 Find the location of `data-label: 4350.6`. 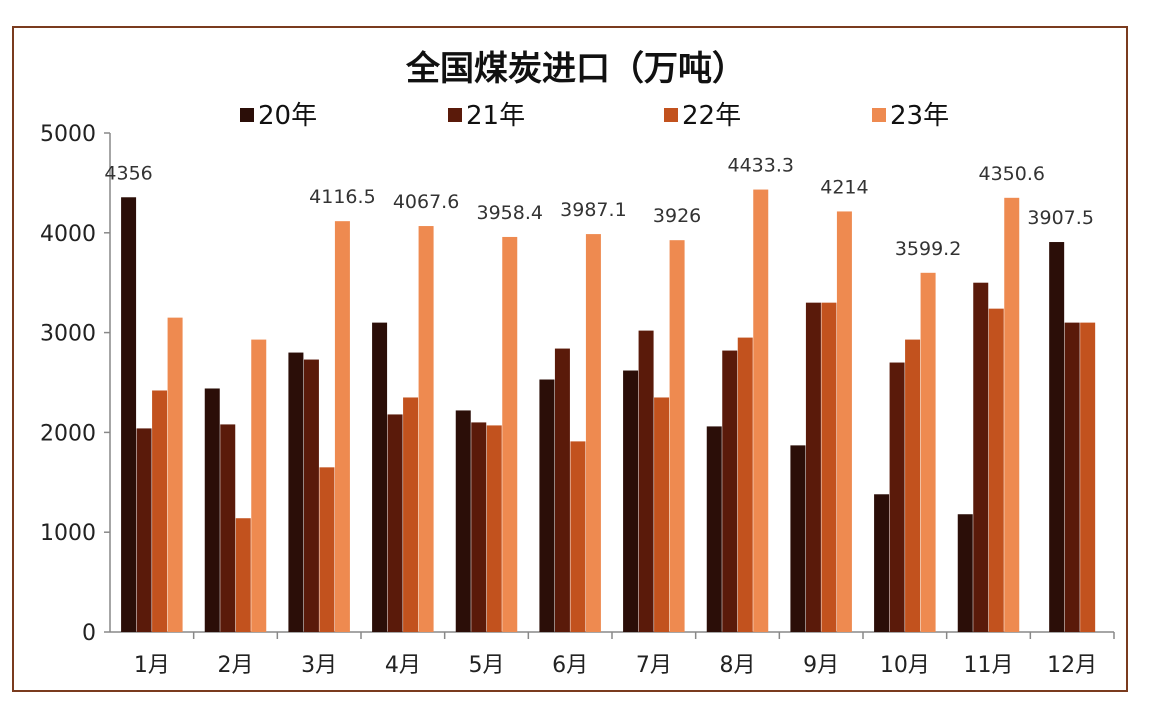

data-label: 4350.6 is located at coordinates (1012, 174).